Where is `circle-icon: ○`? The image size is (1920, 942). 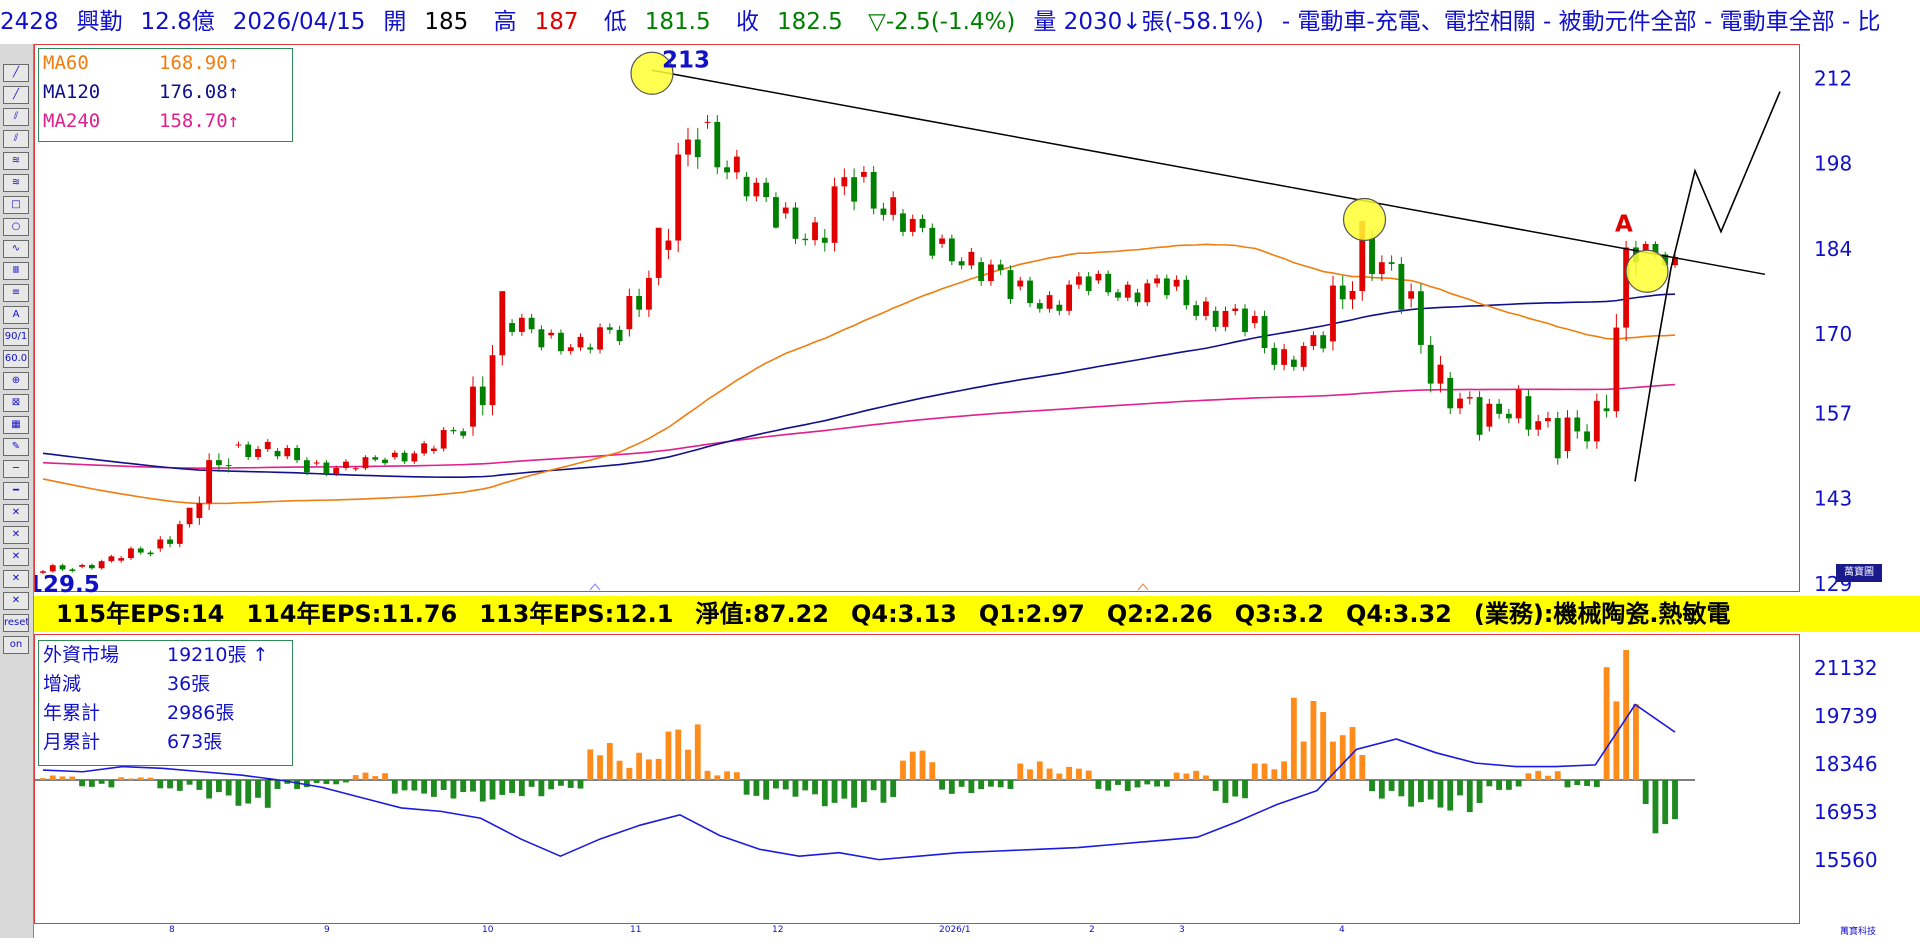
circle-icon: ○ is located at coordinates (16, 227).